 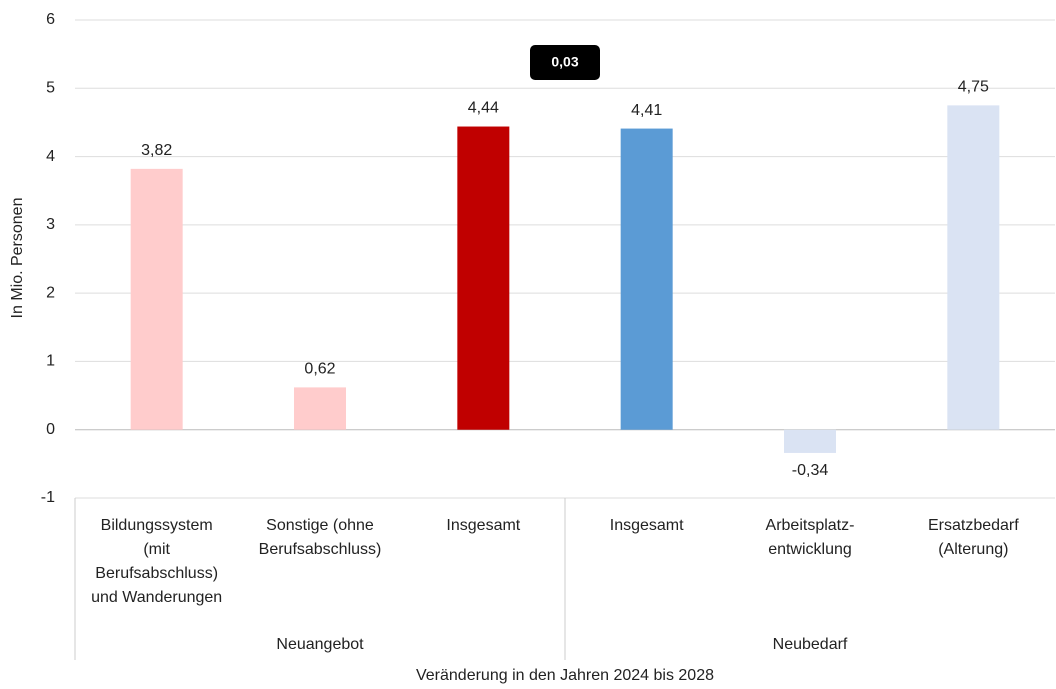 I want to click on x-tick-line: und Wanderungen, so click(x=156, y=597).